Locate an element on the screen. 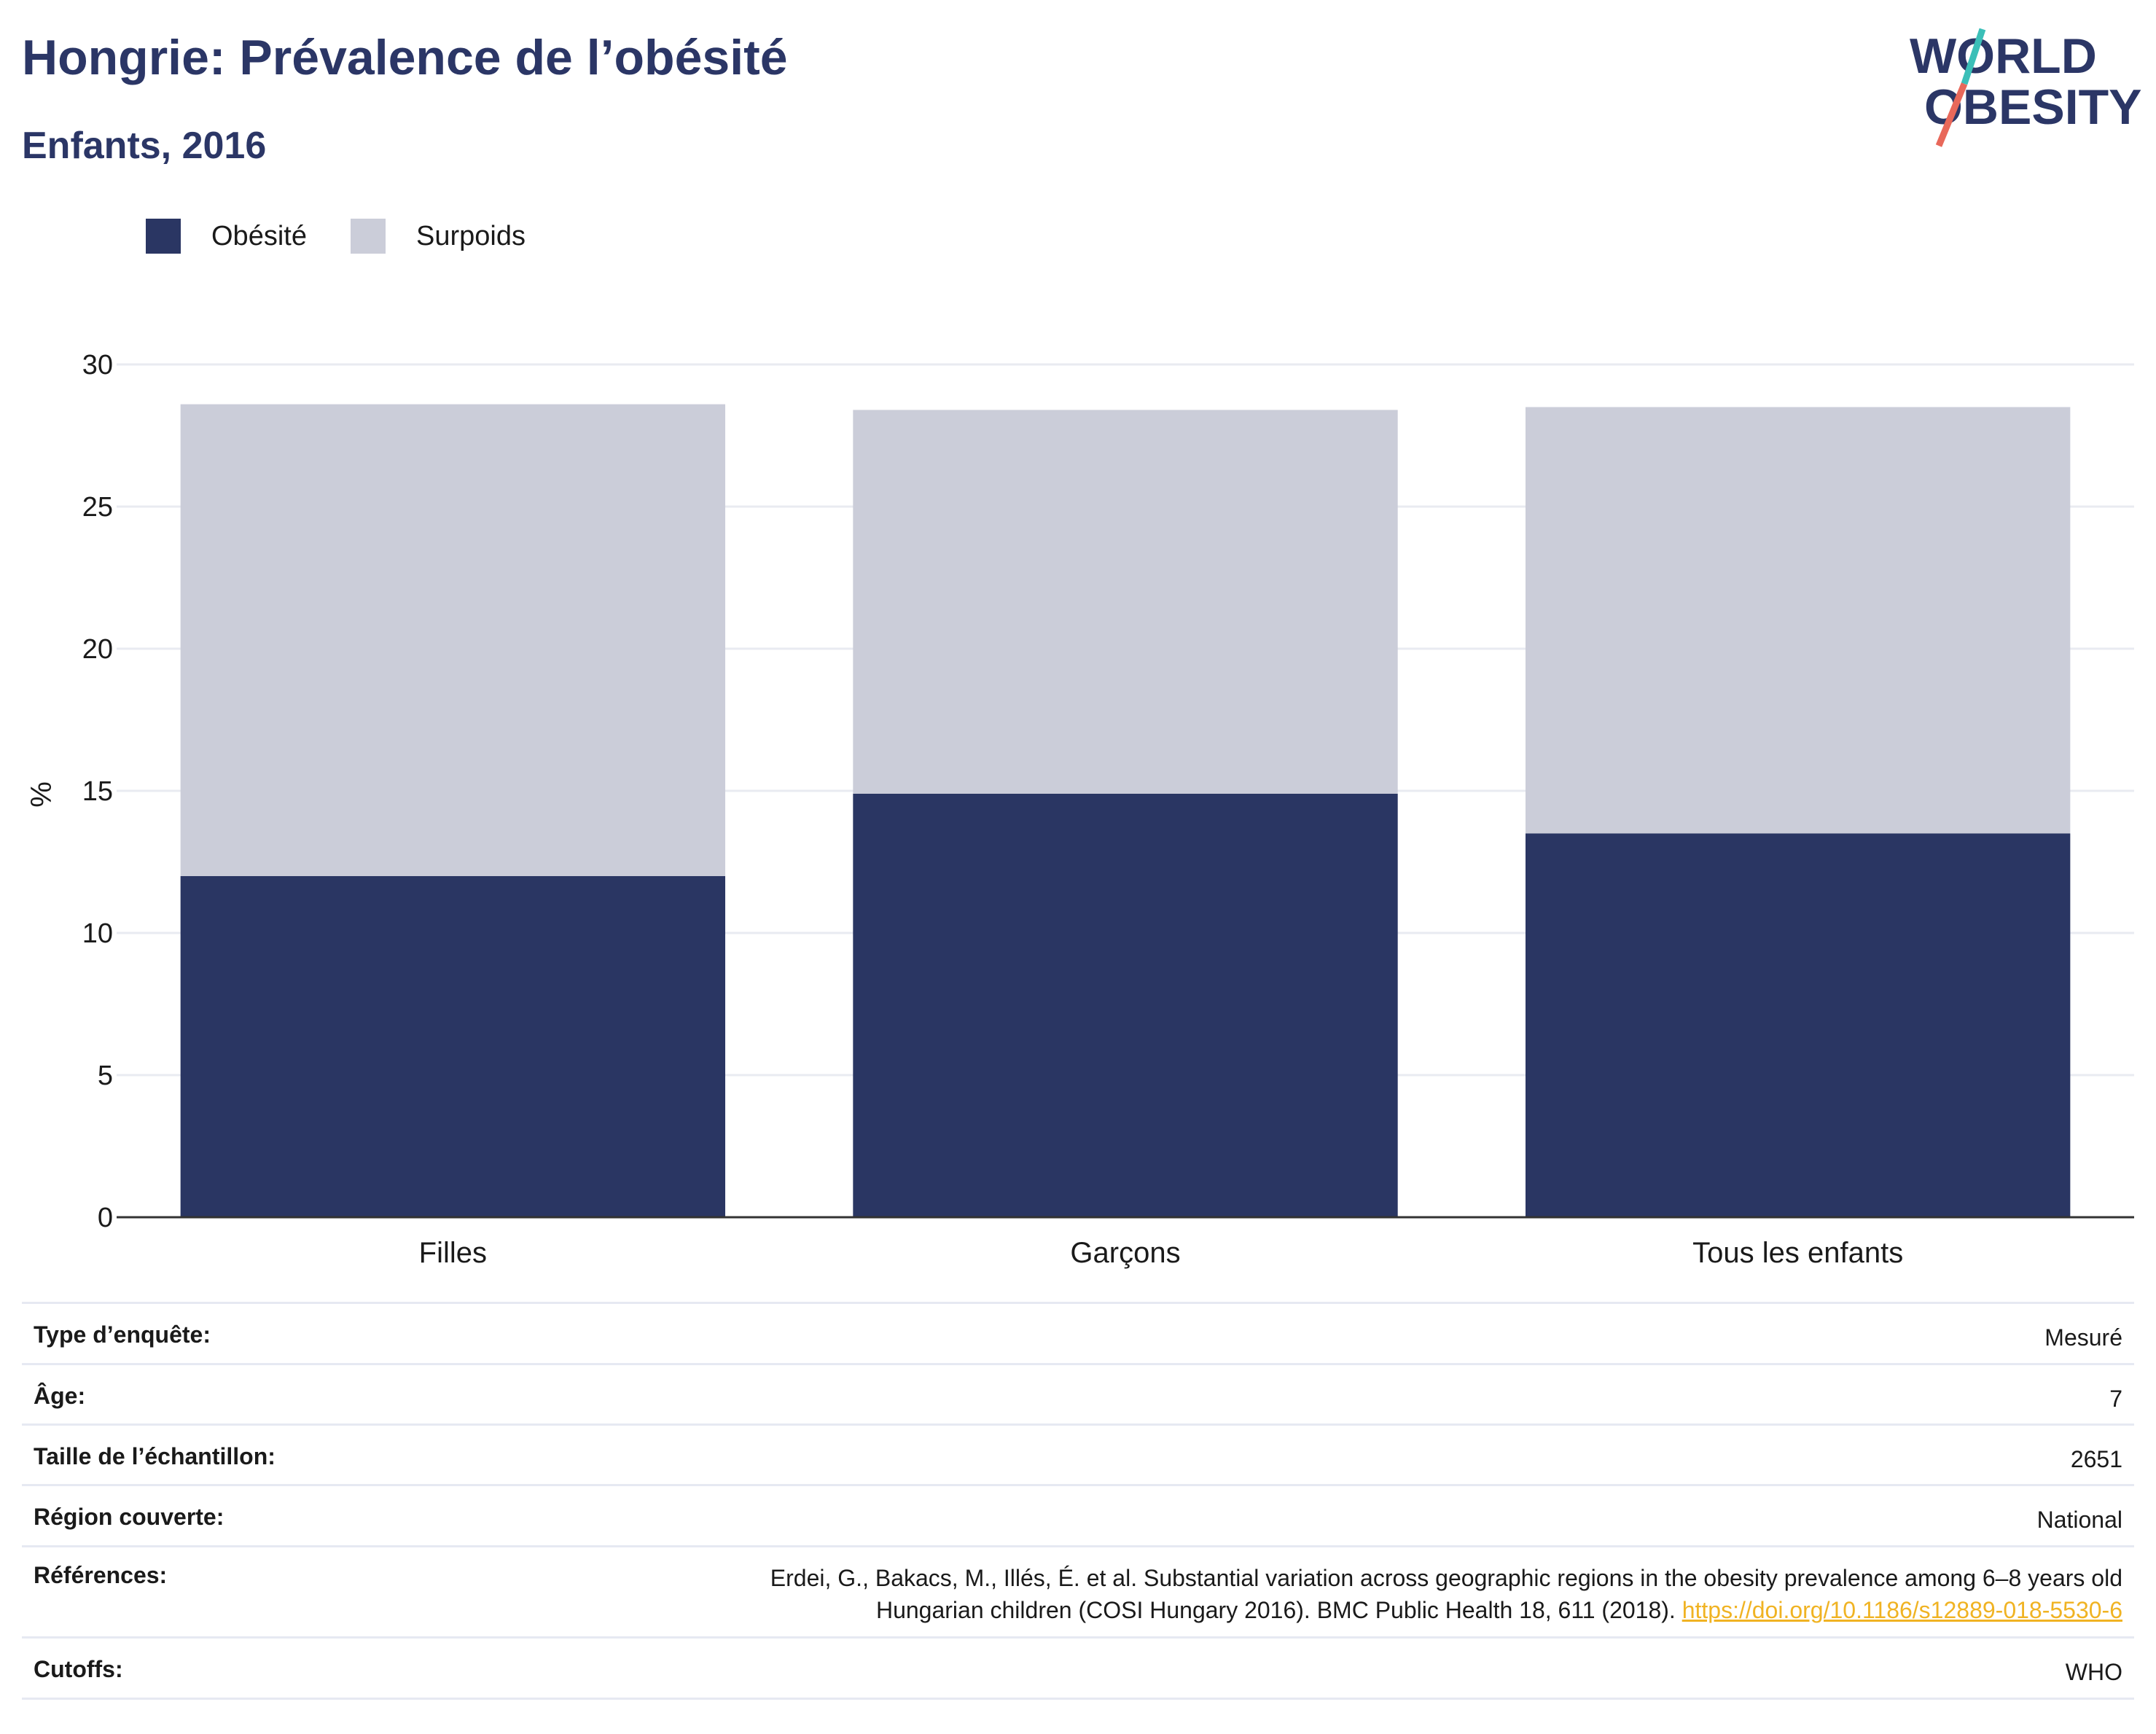 This screenshot has width=2156, height=1734. page-subtitle: Enfants, 2016 is located at coordinates (144, 146).